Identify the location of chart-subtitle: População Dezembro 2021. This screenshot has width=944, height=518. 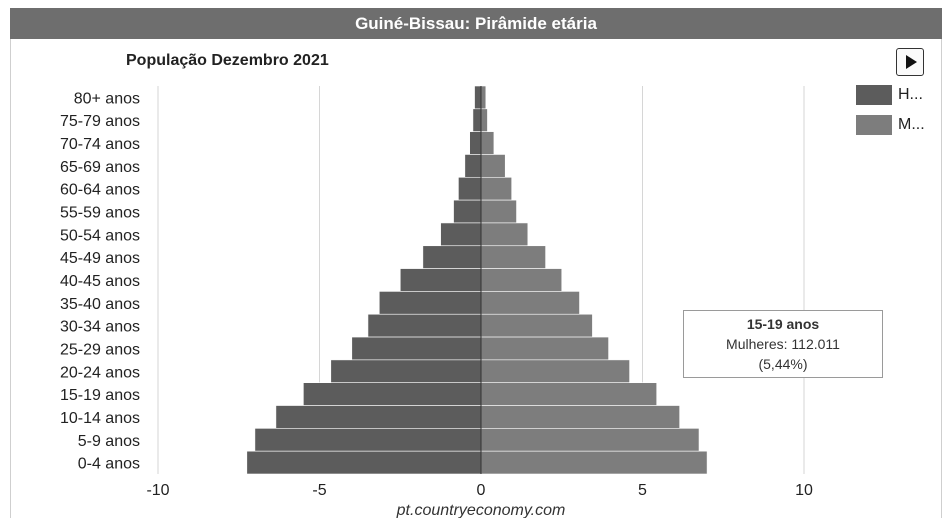
(227, 60).